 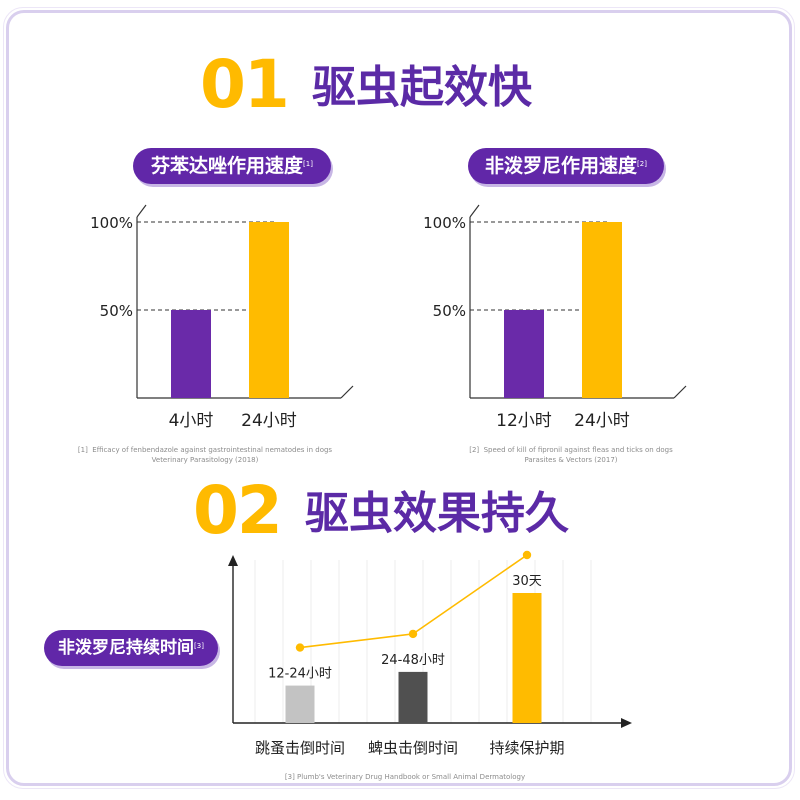 I want to click on chart1-y-axis-arrow, so click(x=141, y=211).